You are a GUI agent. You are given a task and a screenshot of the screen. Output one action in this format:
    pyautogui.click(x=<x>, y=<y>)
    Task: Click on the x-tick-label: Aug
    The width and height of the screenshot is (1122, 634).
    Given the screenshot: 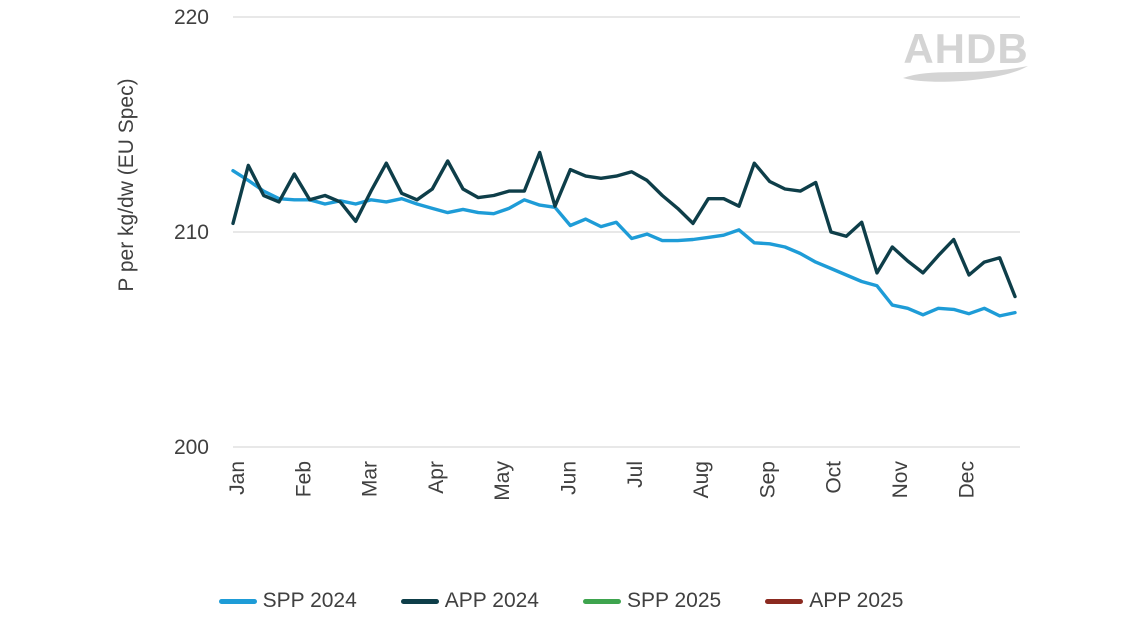 What is the action you would take?
    pyautogui.click(x=701, y=479)
    